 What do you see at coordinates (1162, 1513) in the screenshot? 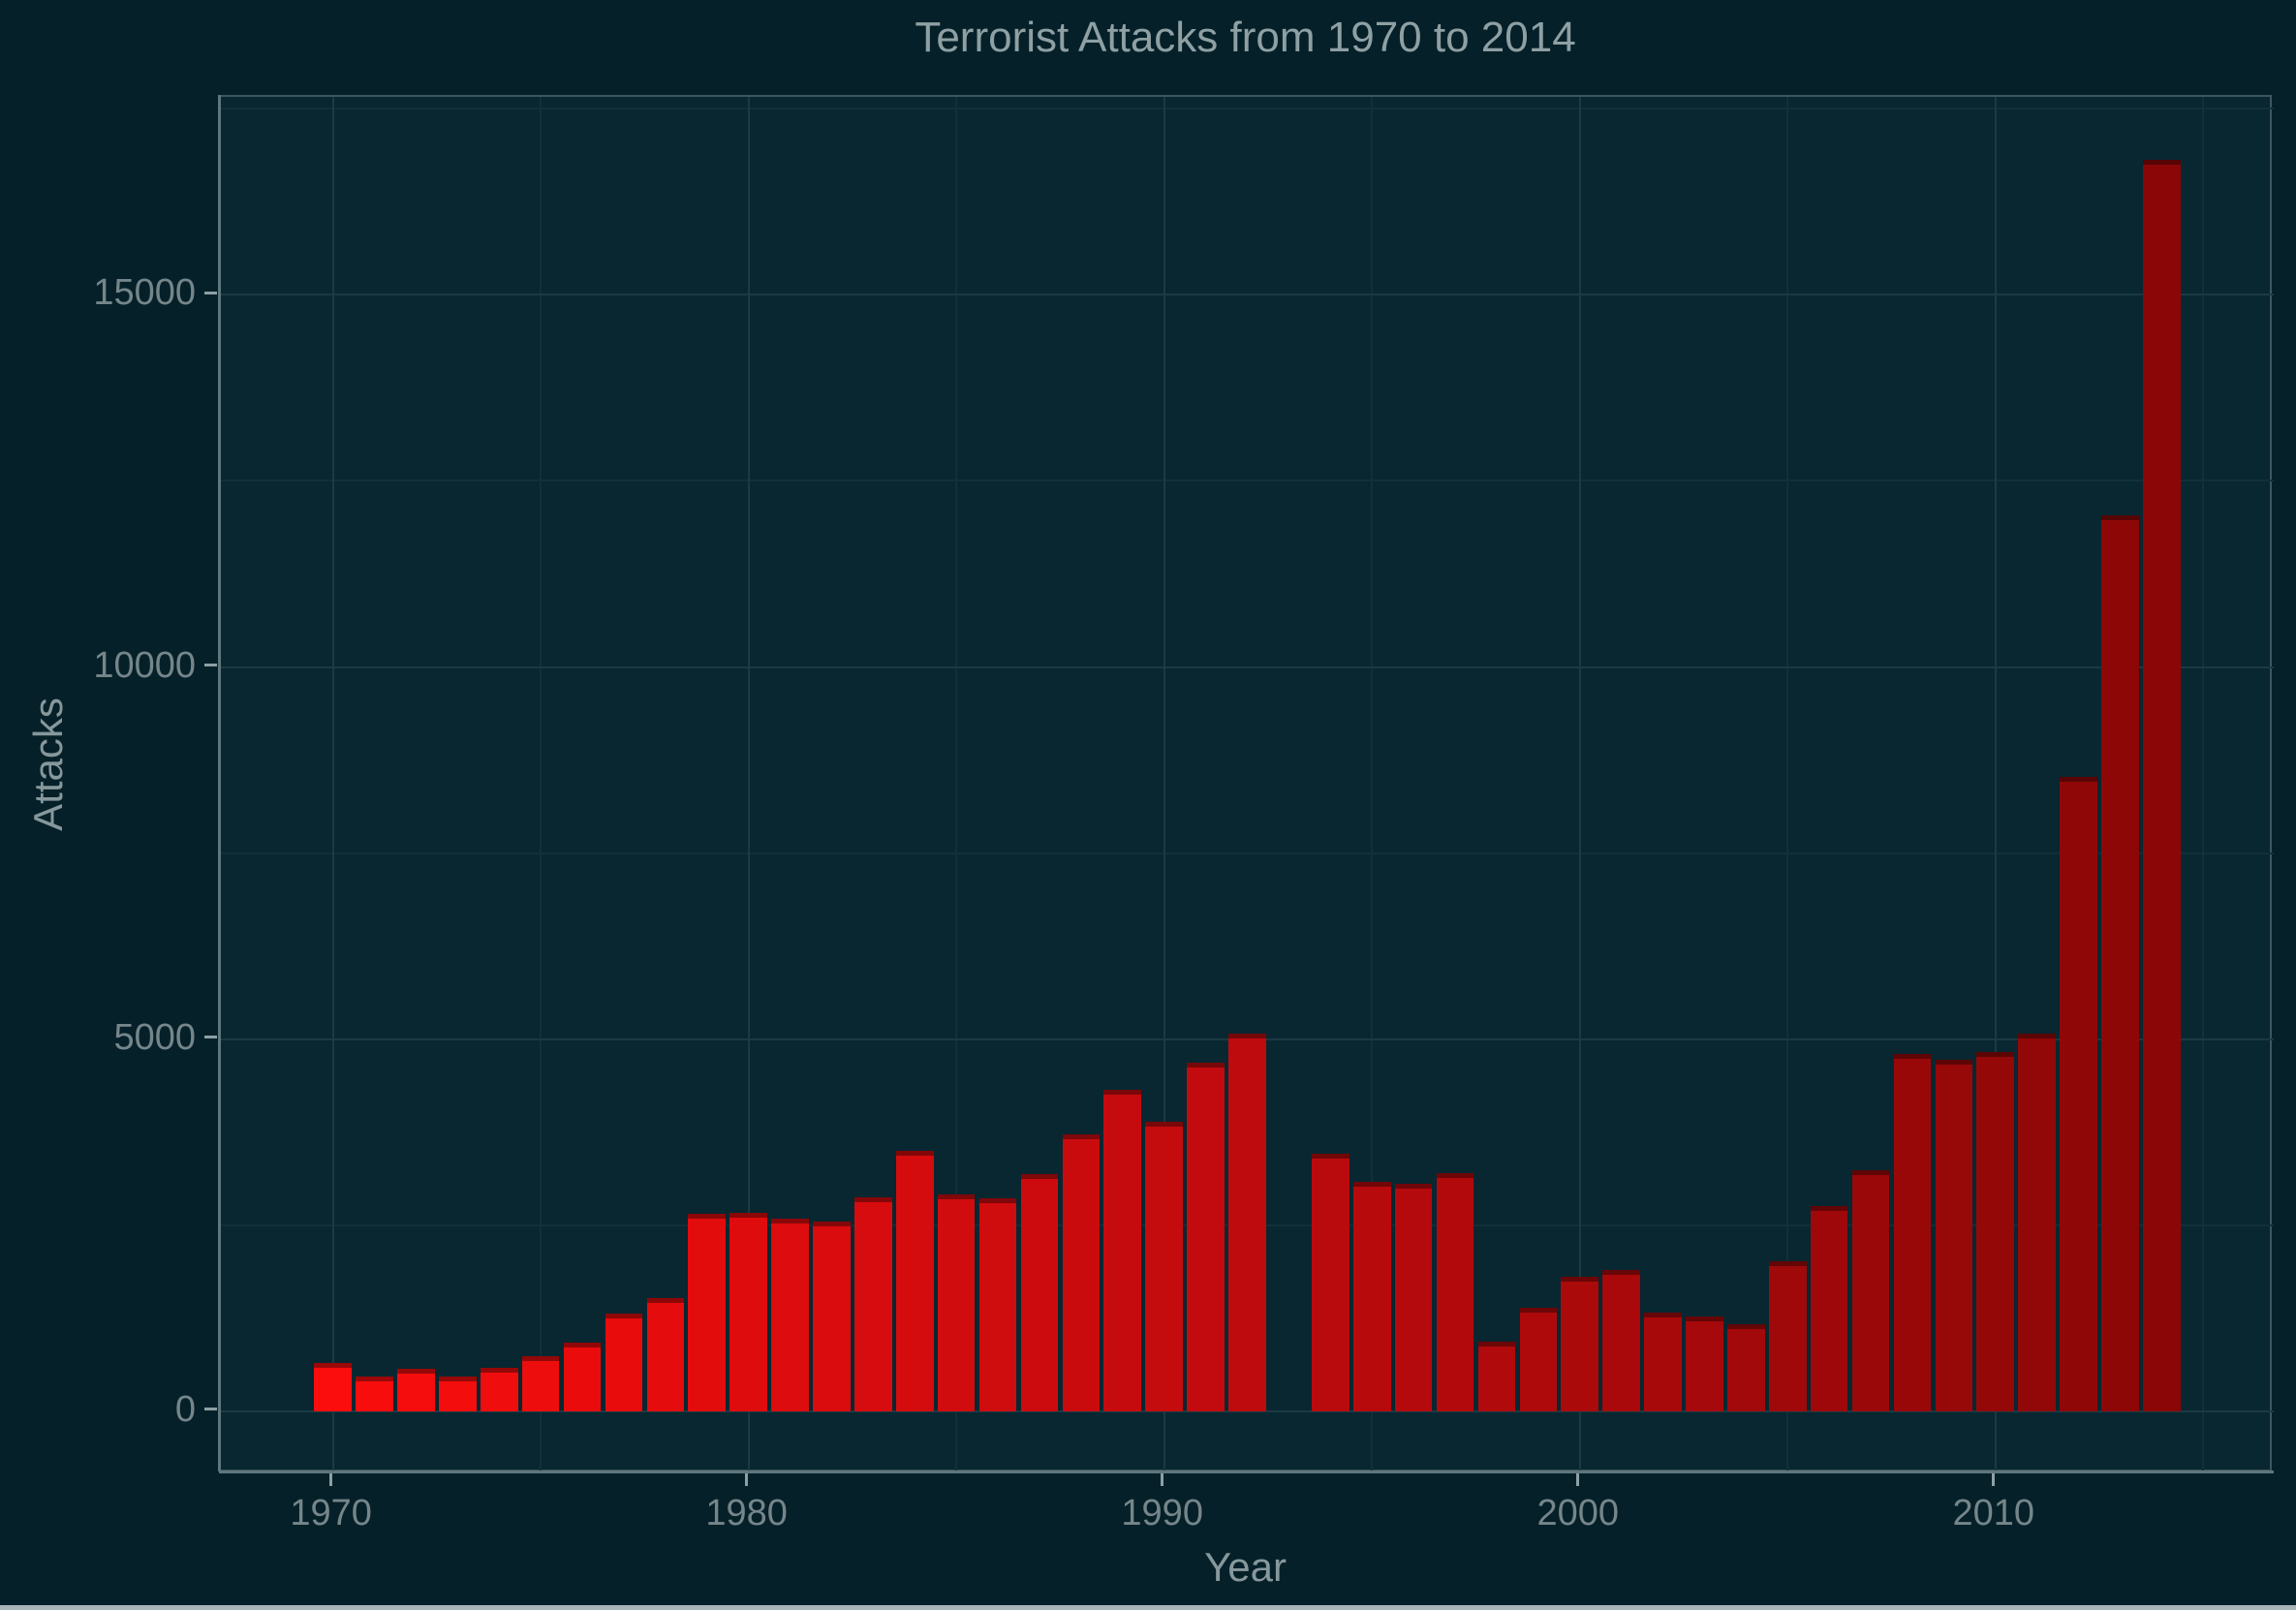
I see `x-tick-label: 1990` at bounding box center [1162, 1513].